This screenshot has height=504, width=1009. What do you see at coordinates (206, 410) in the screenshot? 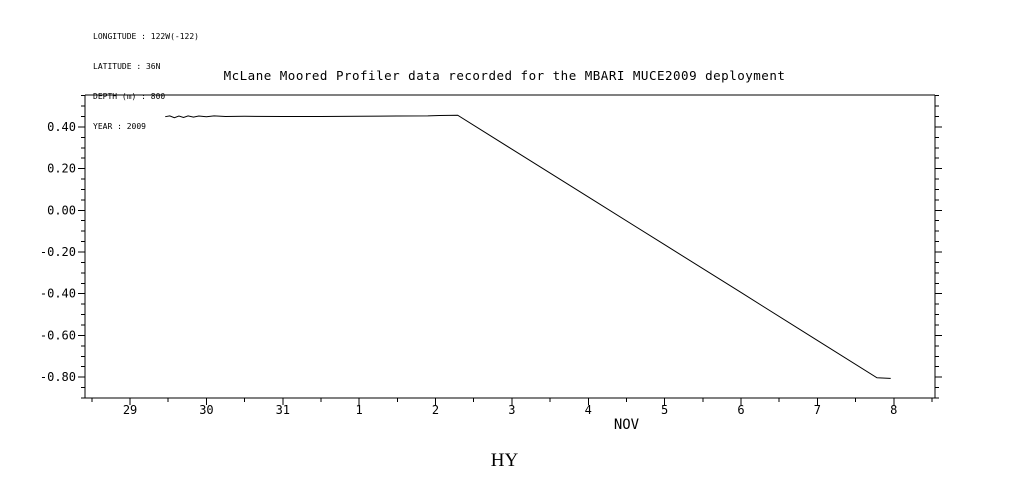
I see `x-tick-label: 30` at bounding box center [206, 410].